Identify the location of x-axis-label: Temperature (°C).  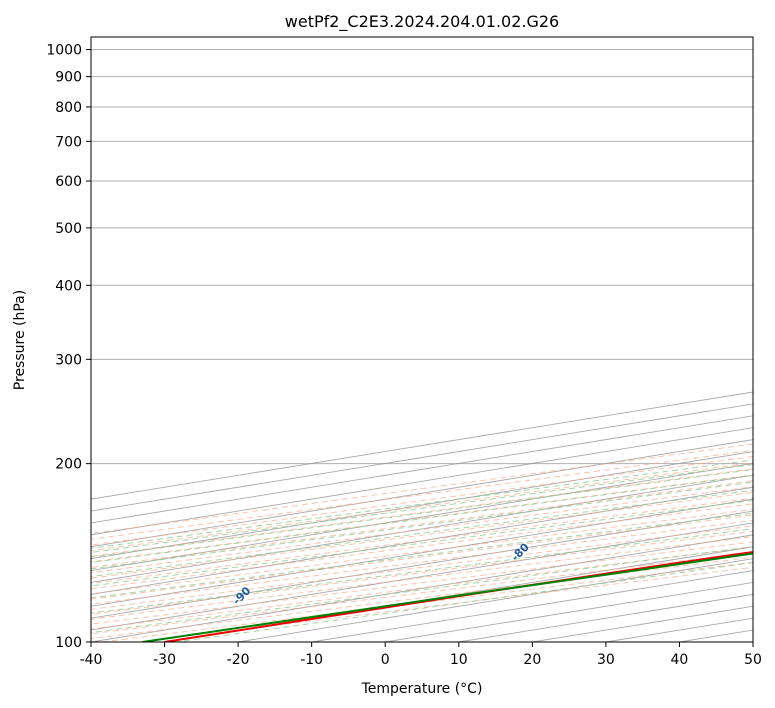
(422, 689).